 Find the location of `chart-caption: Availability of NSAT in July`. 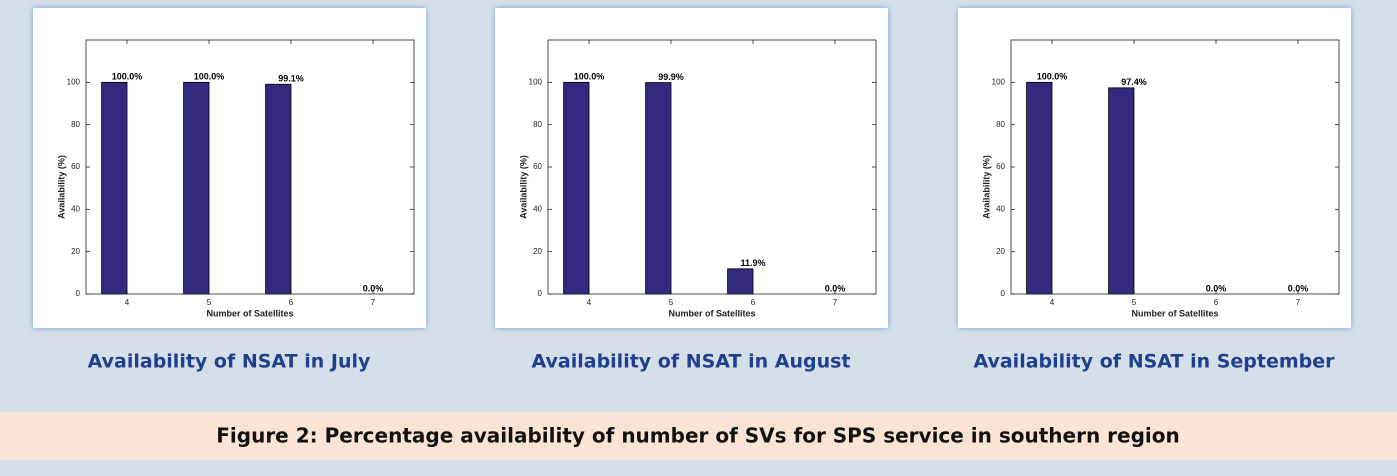

chart-caption: Availability of NSAT in July is located at coordinates (229, 362).